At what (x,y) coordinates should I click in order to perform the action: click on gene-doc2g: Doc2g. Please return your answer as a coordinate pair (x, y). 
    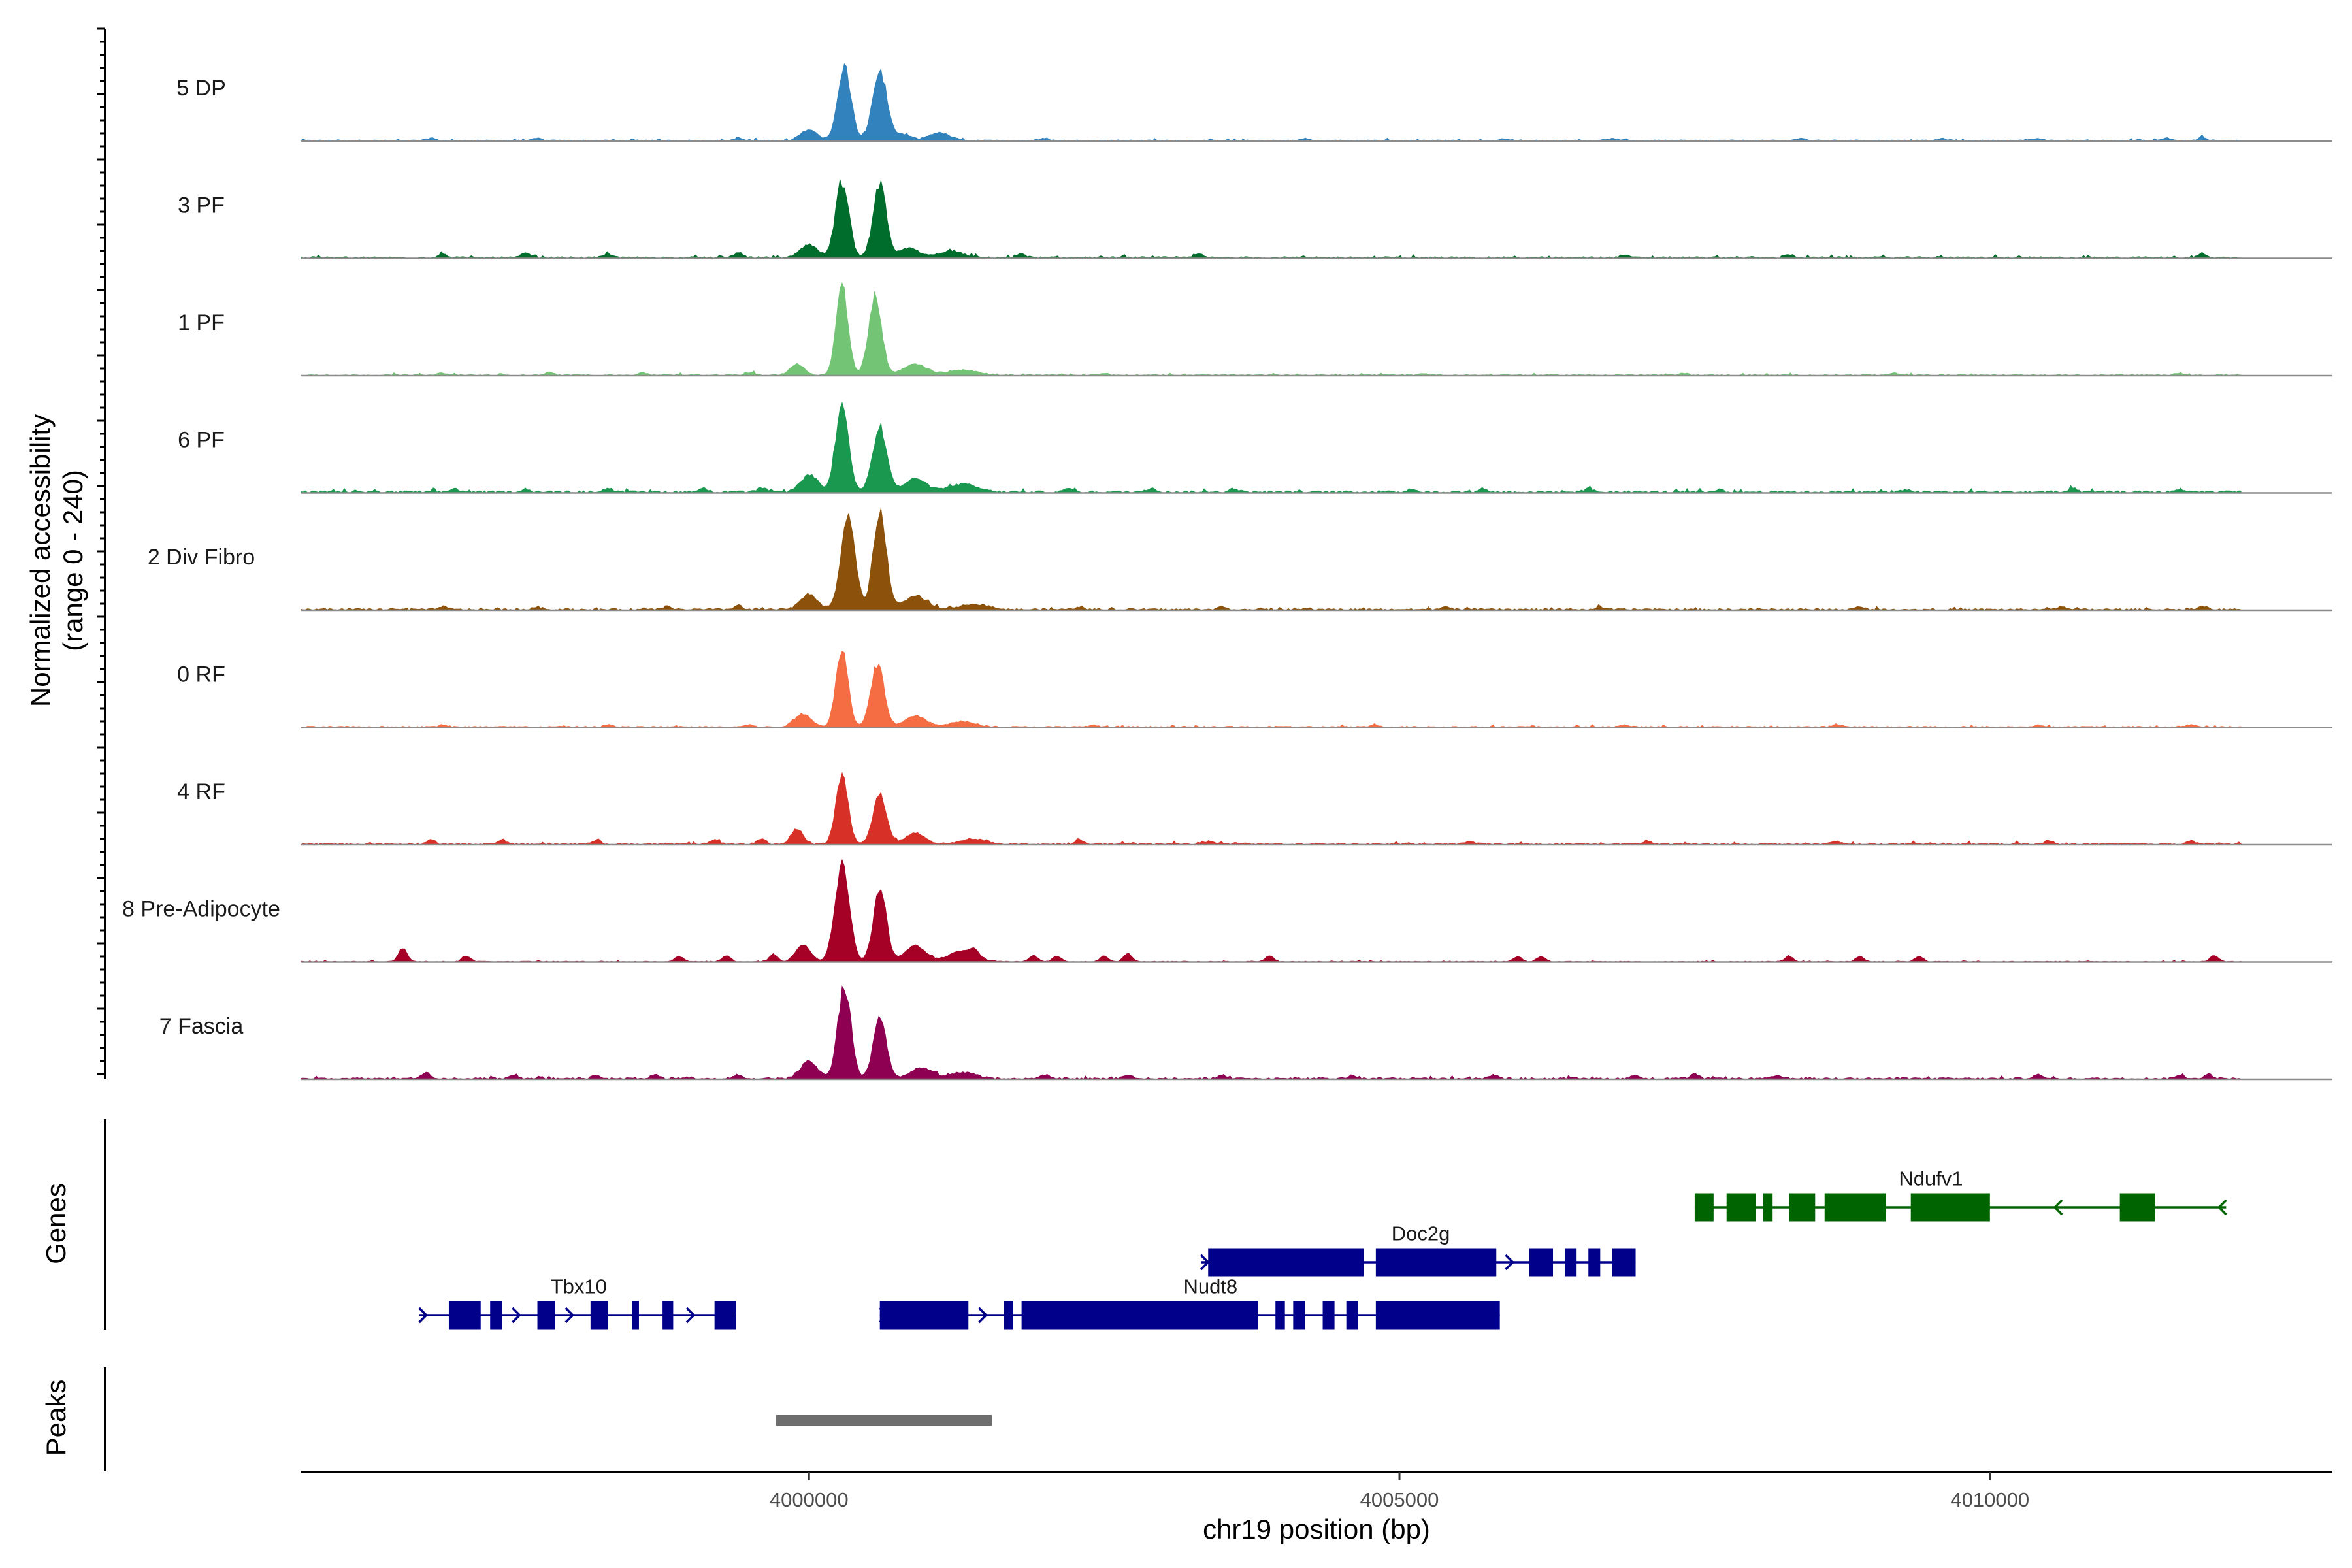
    Looking at the image, I should click on (1418, 1249).